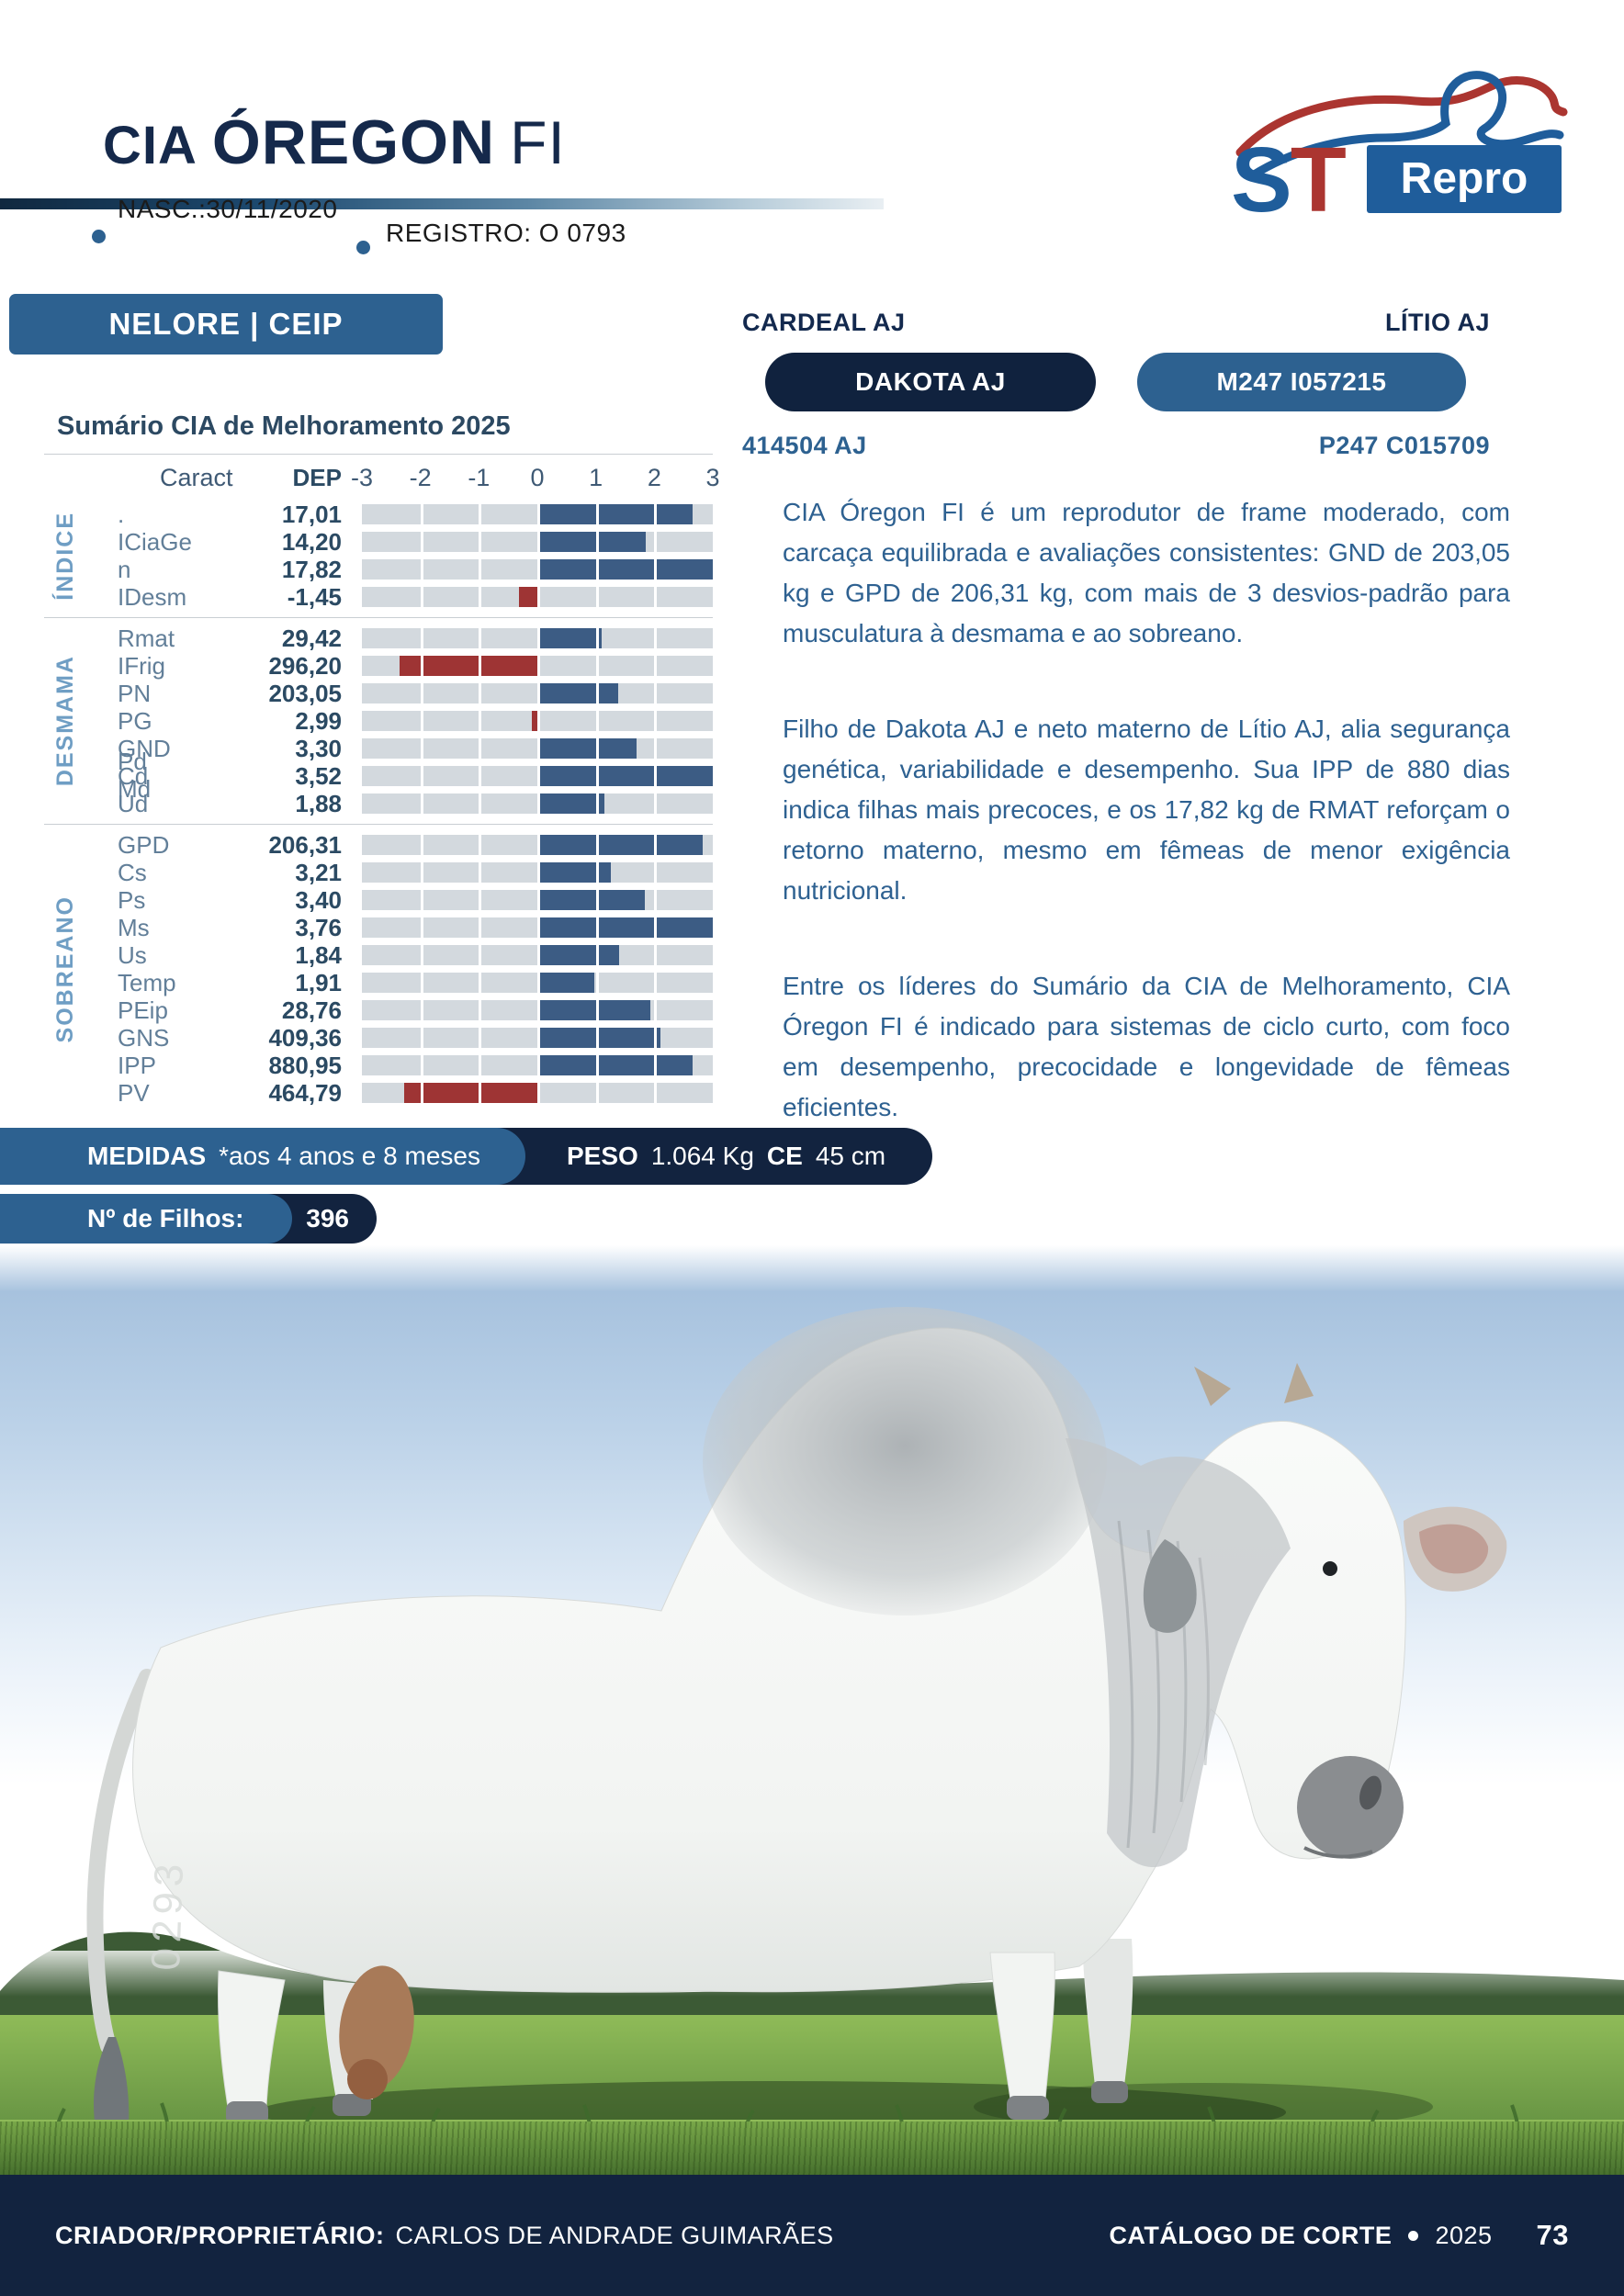 The image size is (1624, 2296). What do you see at coordinates (311, 638) in the screenshot?
I see `dep-value: 29,42` at bounding box center [311, 638].